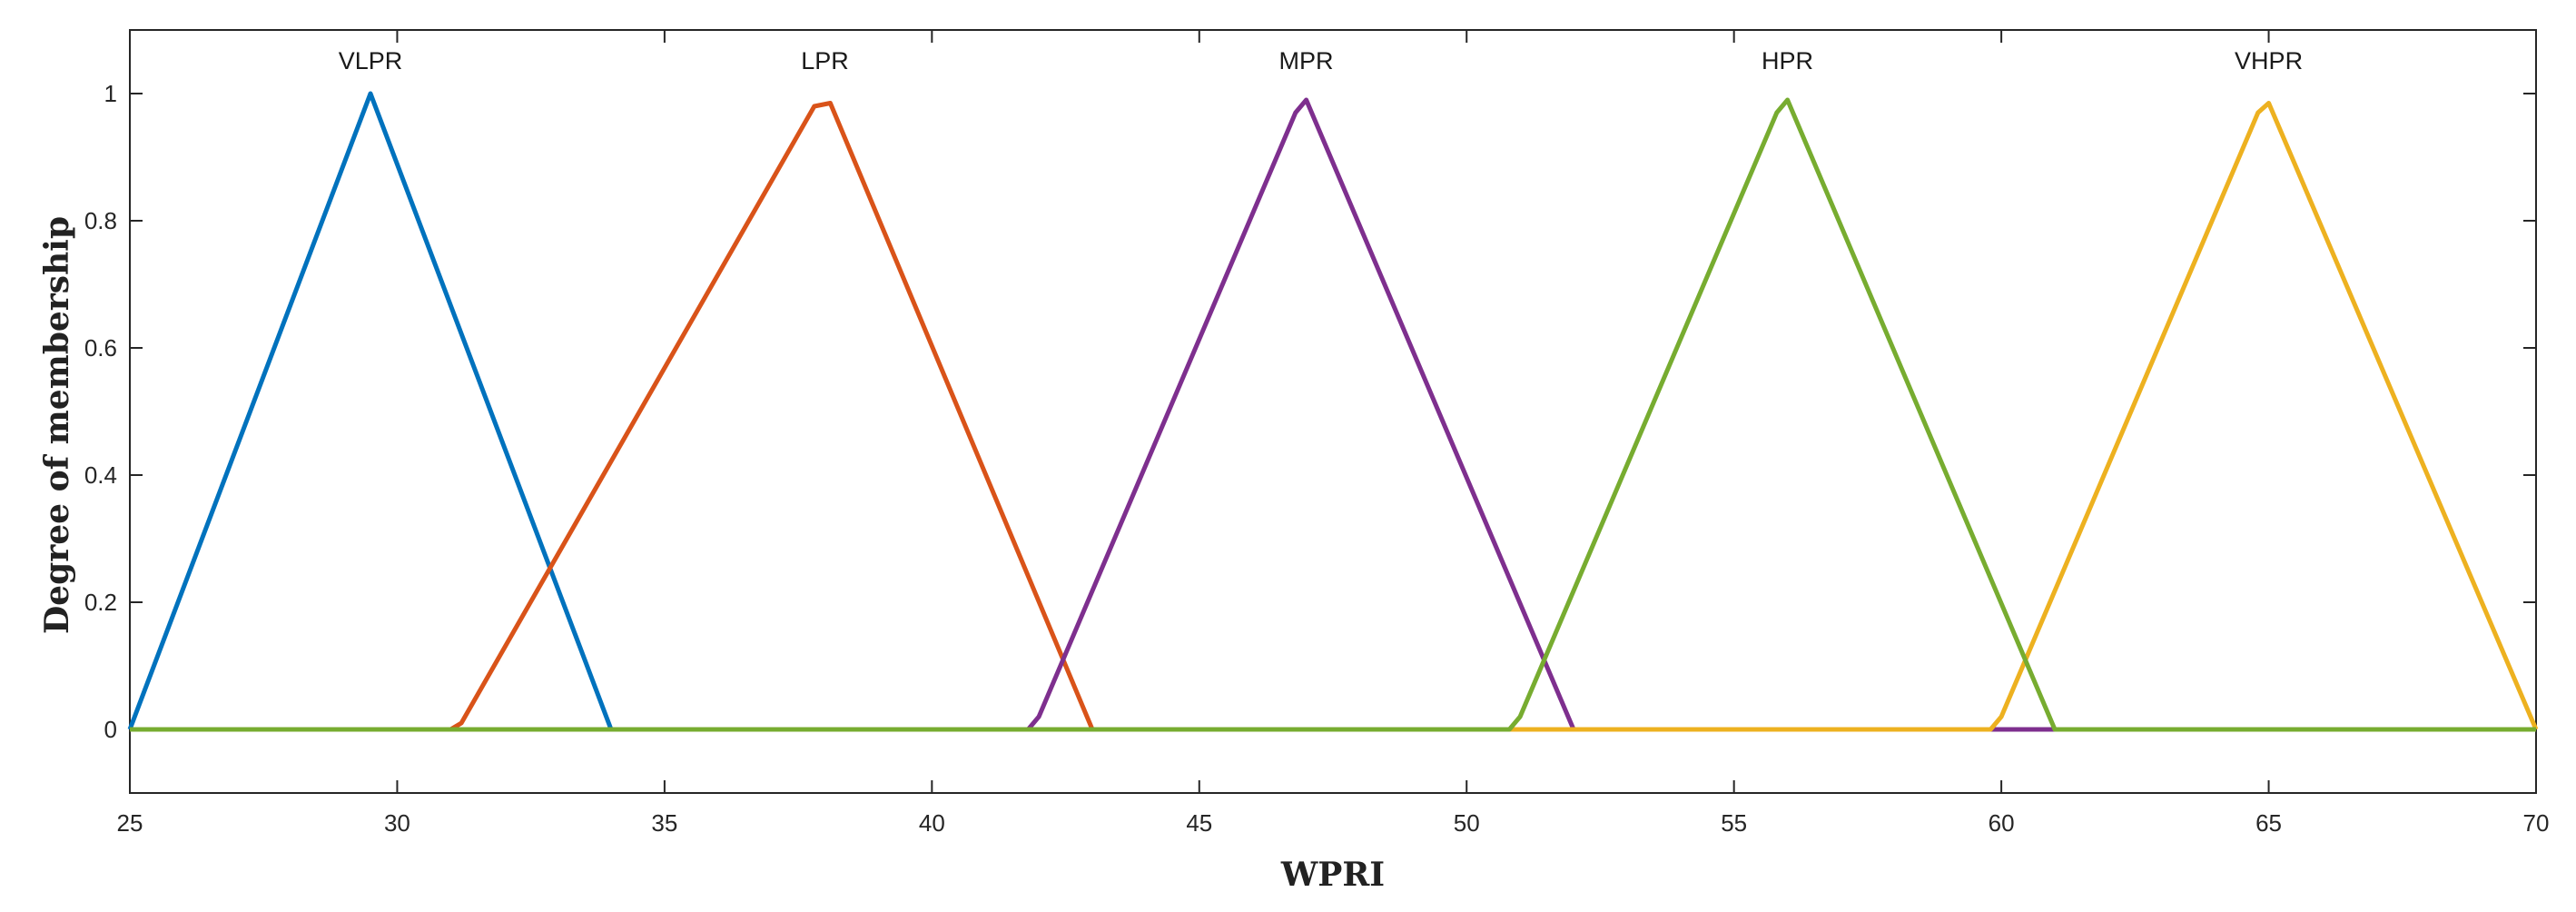 The image size is (2576, 912). I want to click on y-tick-label: 0, so click(110, 729).